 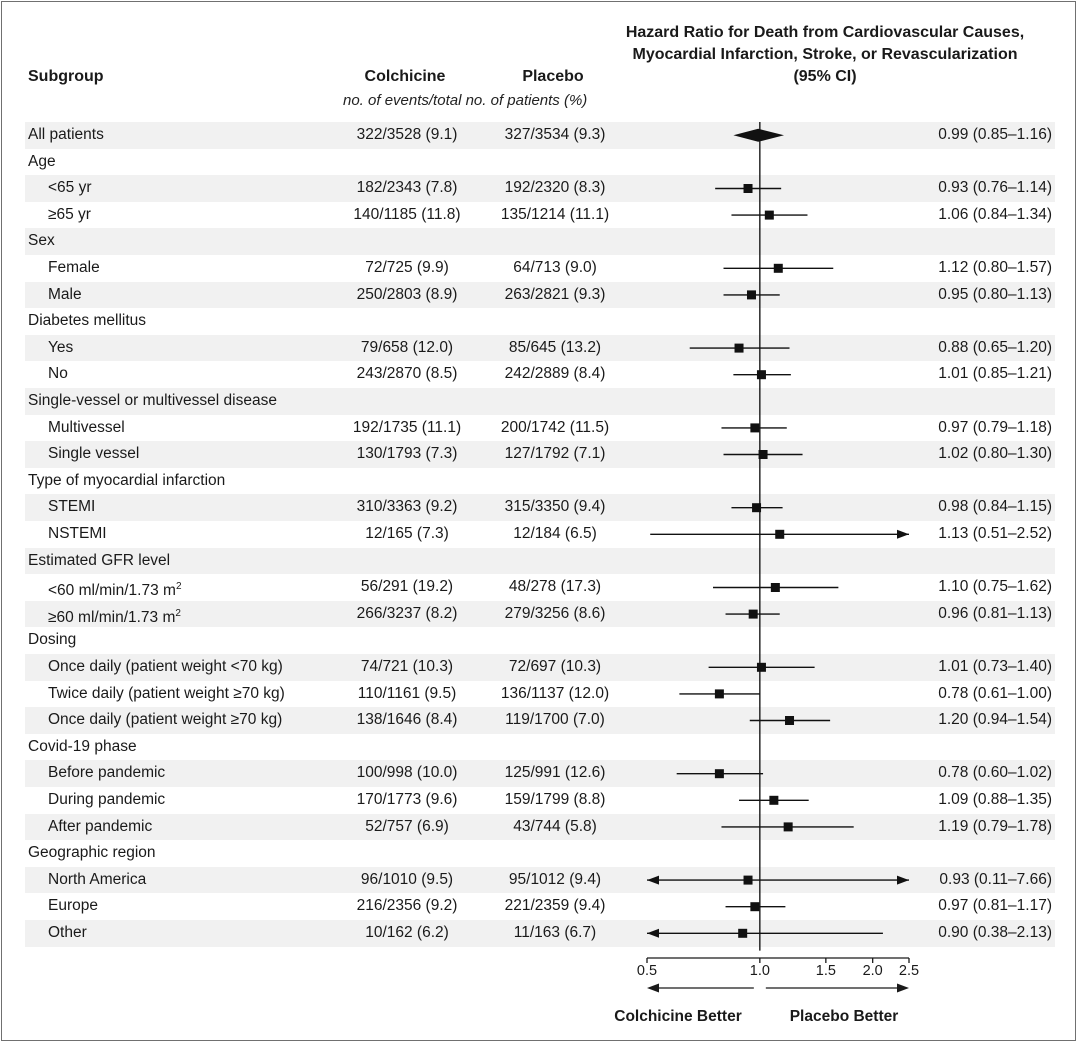 What do you see at coordinates (407, 666) in the screenshot?
I see `colchicine-events: 74/721 (10.3)` at bounding box center [407, 666].